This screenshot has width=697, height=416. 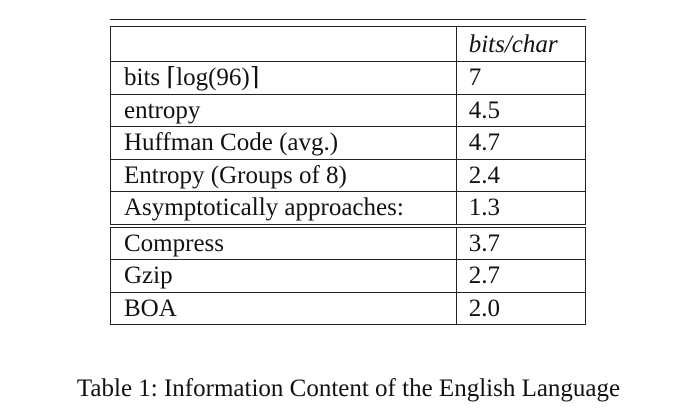 I want to click on header-unit-cell: bits/char, so click(x=521, y=44).